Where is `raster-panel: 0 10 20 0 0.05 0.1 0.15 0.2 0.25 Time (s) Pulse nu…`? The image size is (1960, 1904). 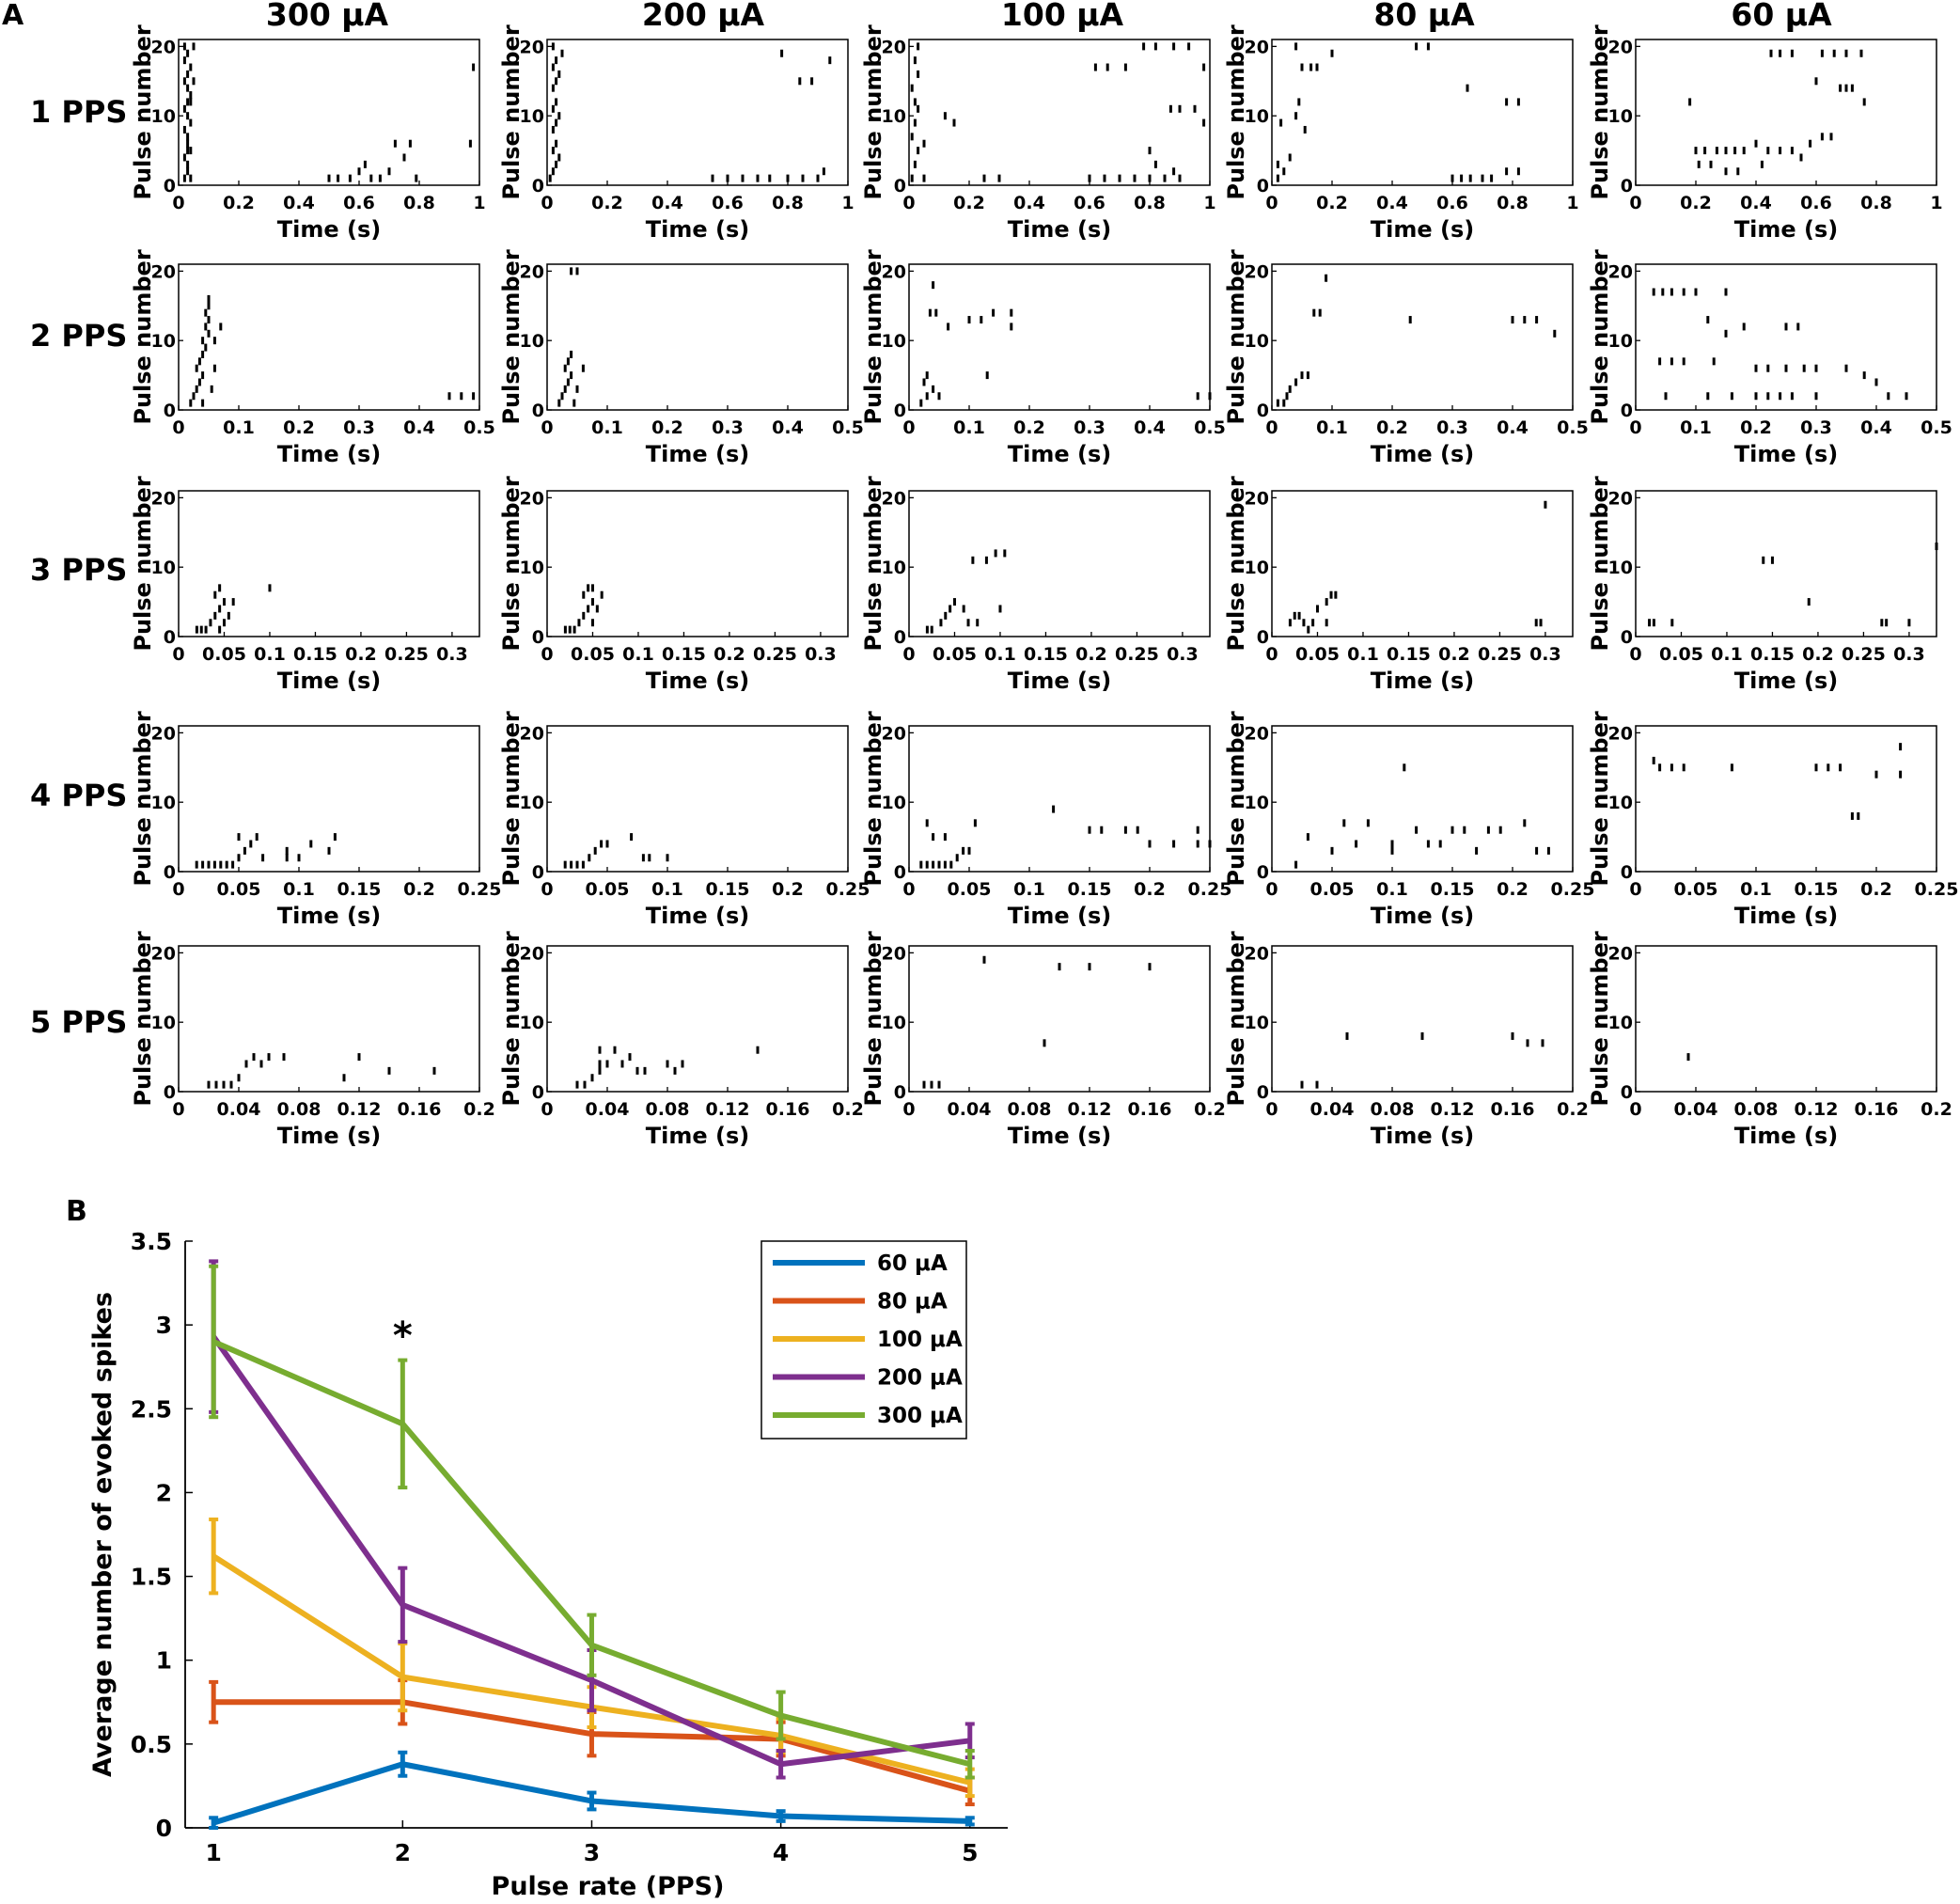 raster-panel: 0 10 20 0 0.05 0.1 0.15 0.2 0.25 Time (s) Pulse nu… is located at coordinates (315, 820).